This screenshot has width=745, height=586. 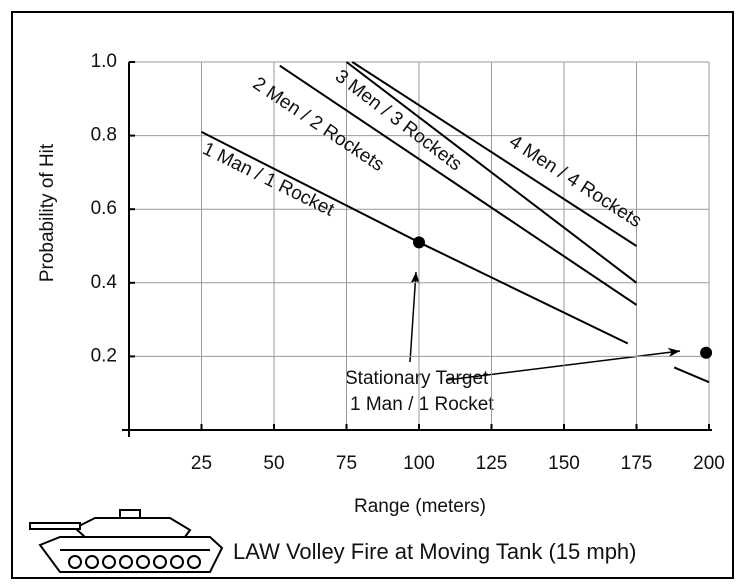 What do you see at coordinates (47, 212) in the screenshot?
I see `y-axis-label: Probability of Hit` at bounding box center [47, 212].